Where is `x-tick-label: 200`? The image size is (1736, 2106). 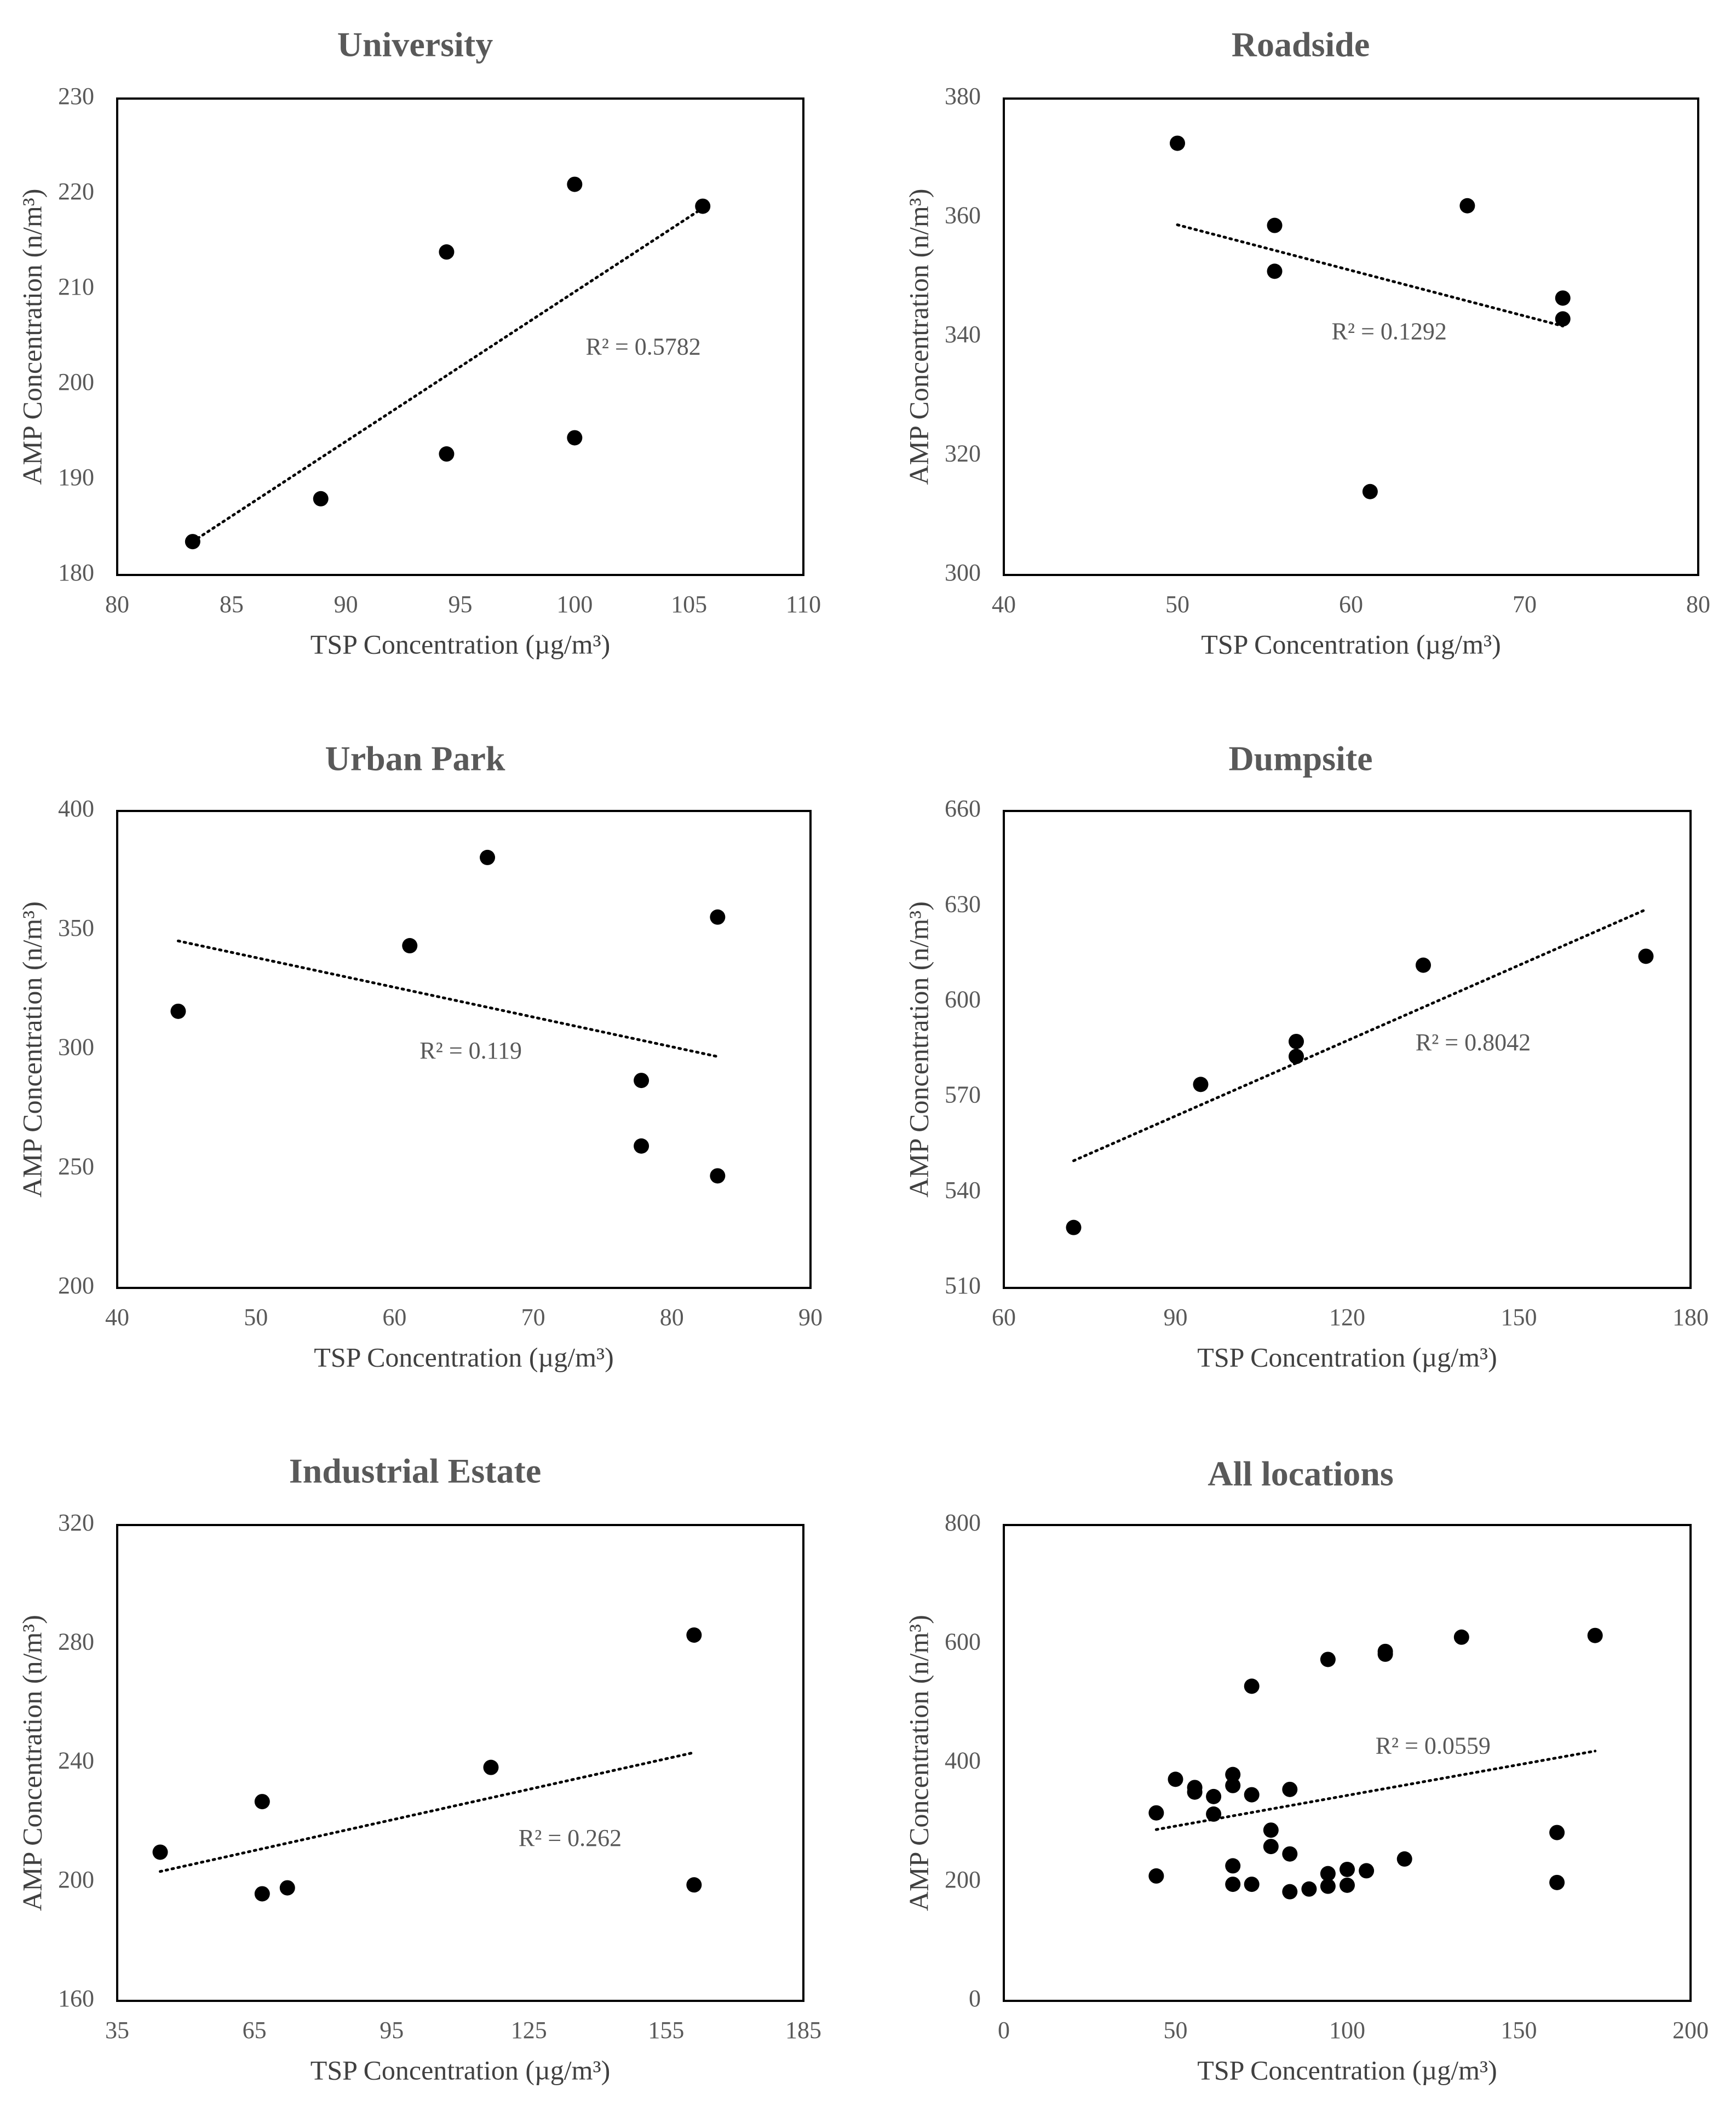 x-tick-label: 200 is located at coordinates (1690, 2031).